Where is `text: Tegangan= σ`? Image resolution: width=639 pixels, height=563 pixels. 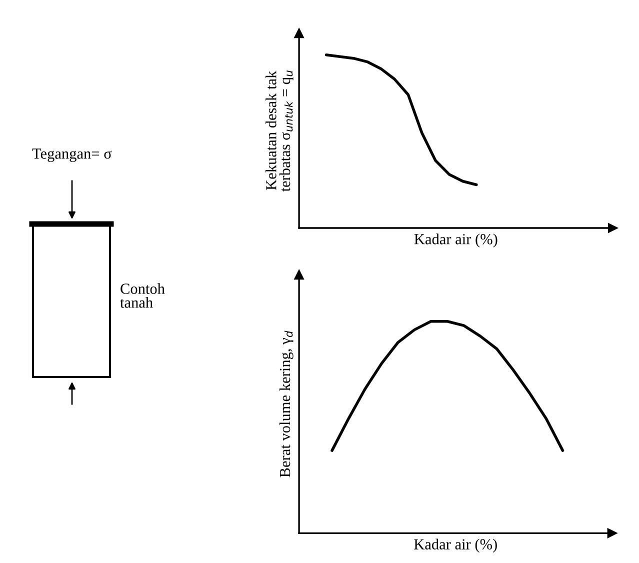 text: Tegangan= σ is located at coordinates (72, 155).